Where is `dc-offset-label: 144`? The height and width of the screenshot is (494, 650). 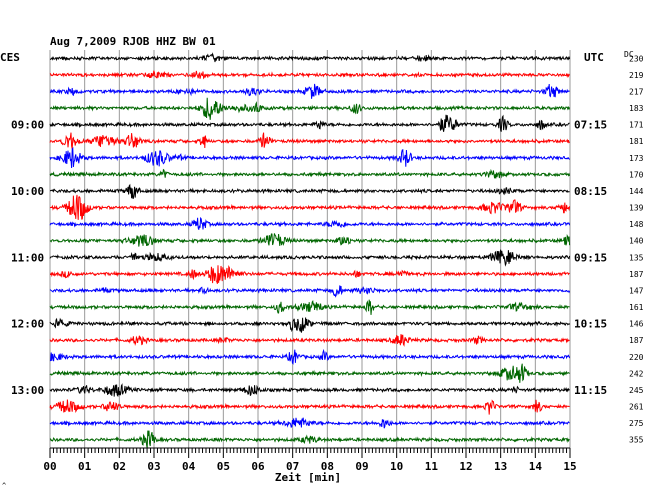 dc-offset-label: 144 is located at coordinates (636, 191).